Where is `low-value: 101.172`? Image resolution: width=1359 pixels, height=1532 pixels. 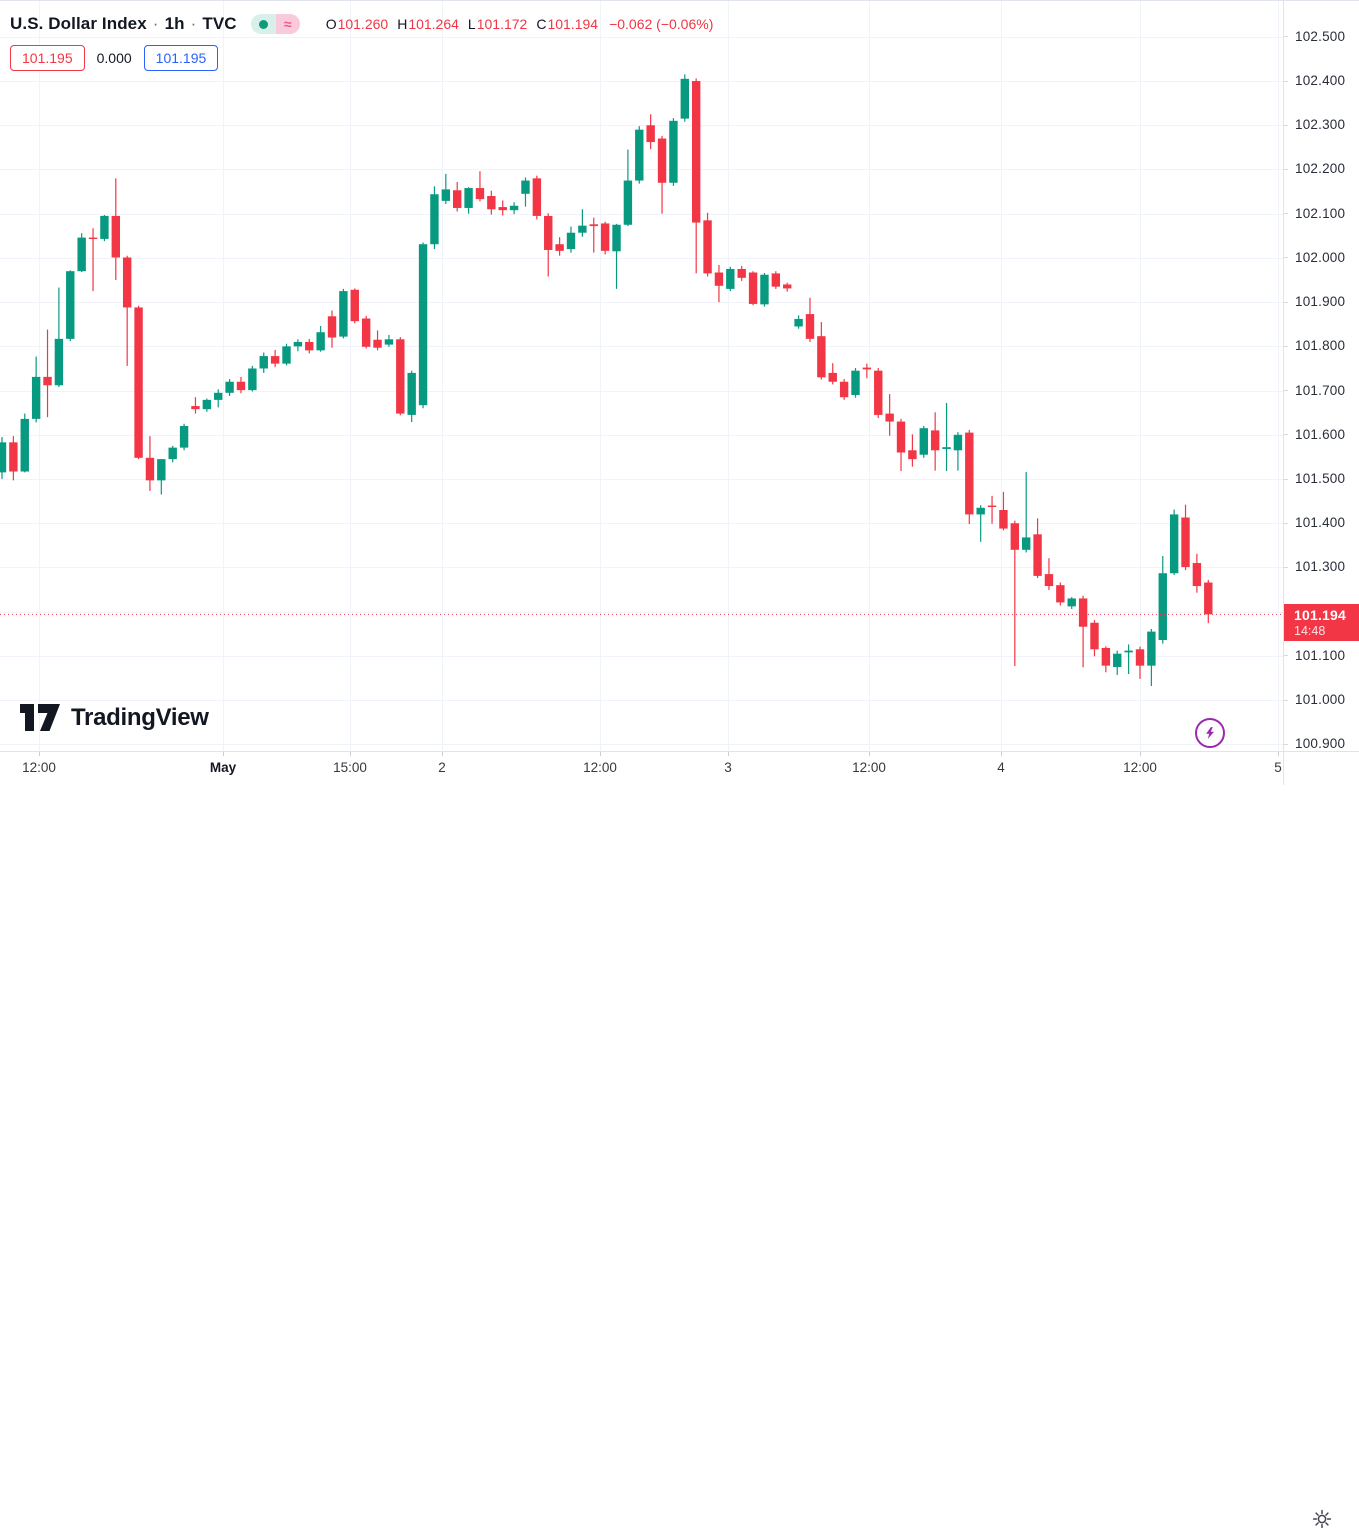 low-value: 101.172 is located at coordinates (502, 24).